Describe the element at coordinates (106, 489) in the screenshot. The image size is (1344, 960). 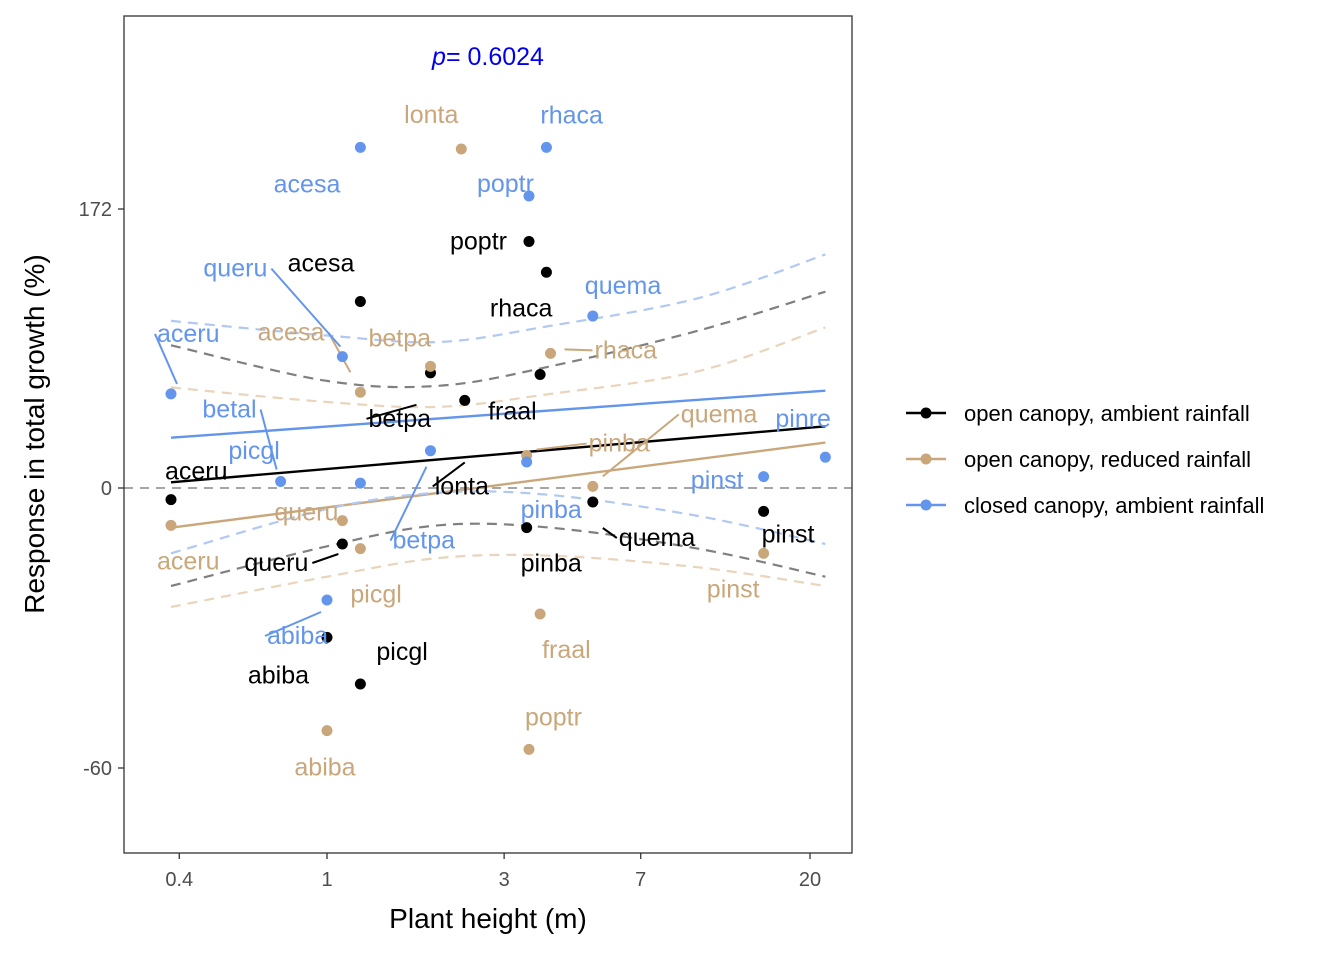
I see `y-tick-label: 0` at that location.